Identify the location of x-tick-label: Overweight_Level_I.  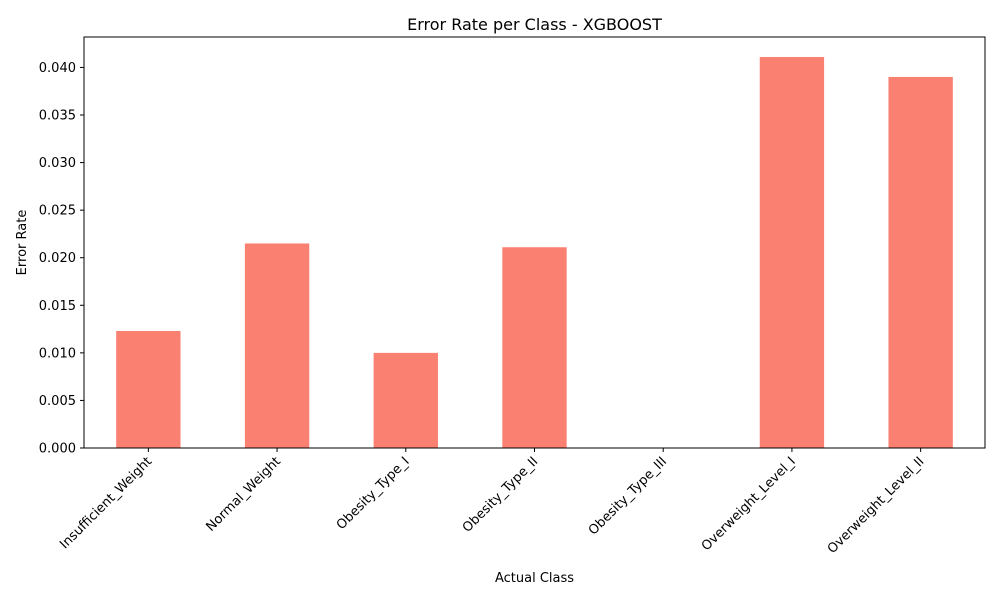
(749, 504).